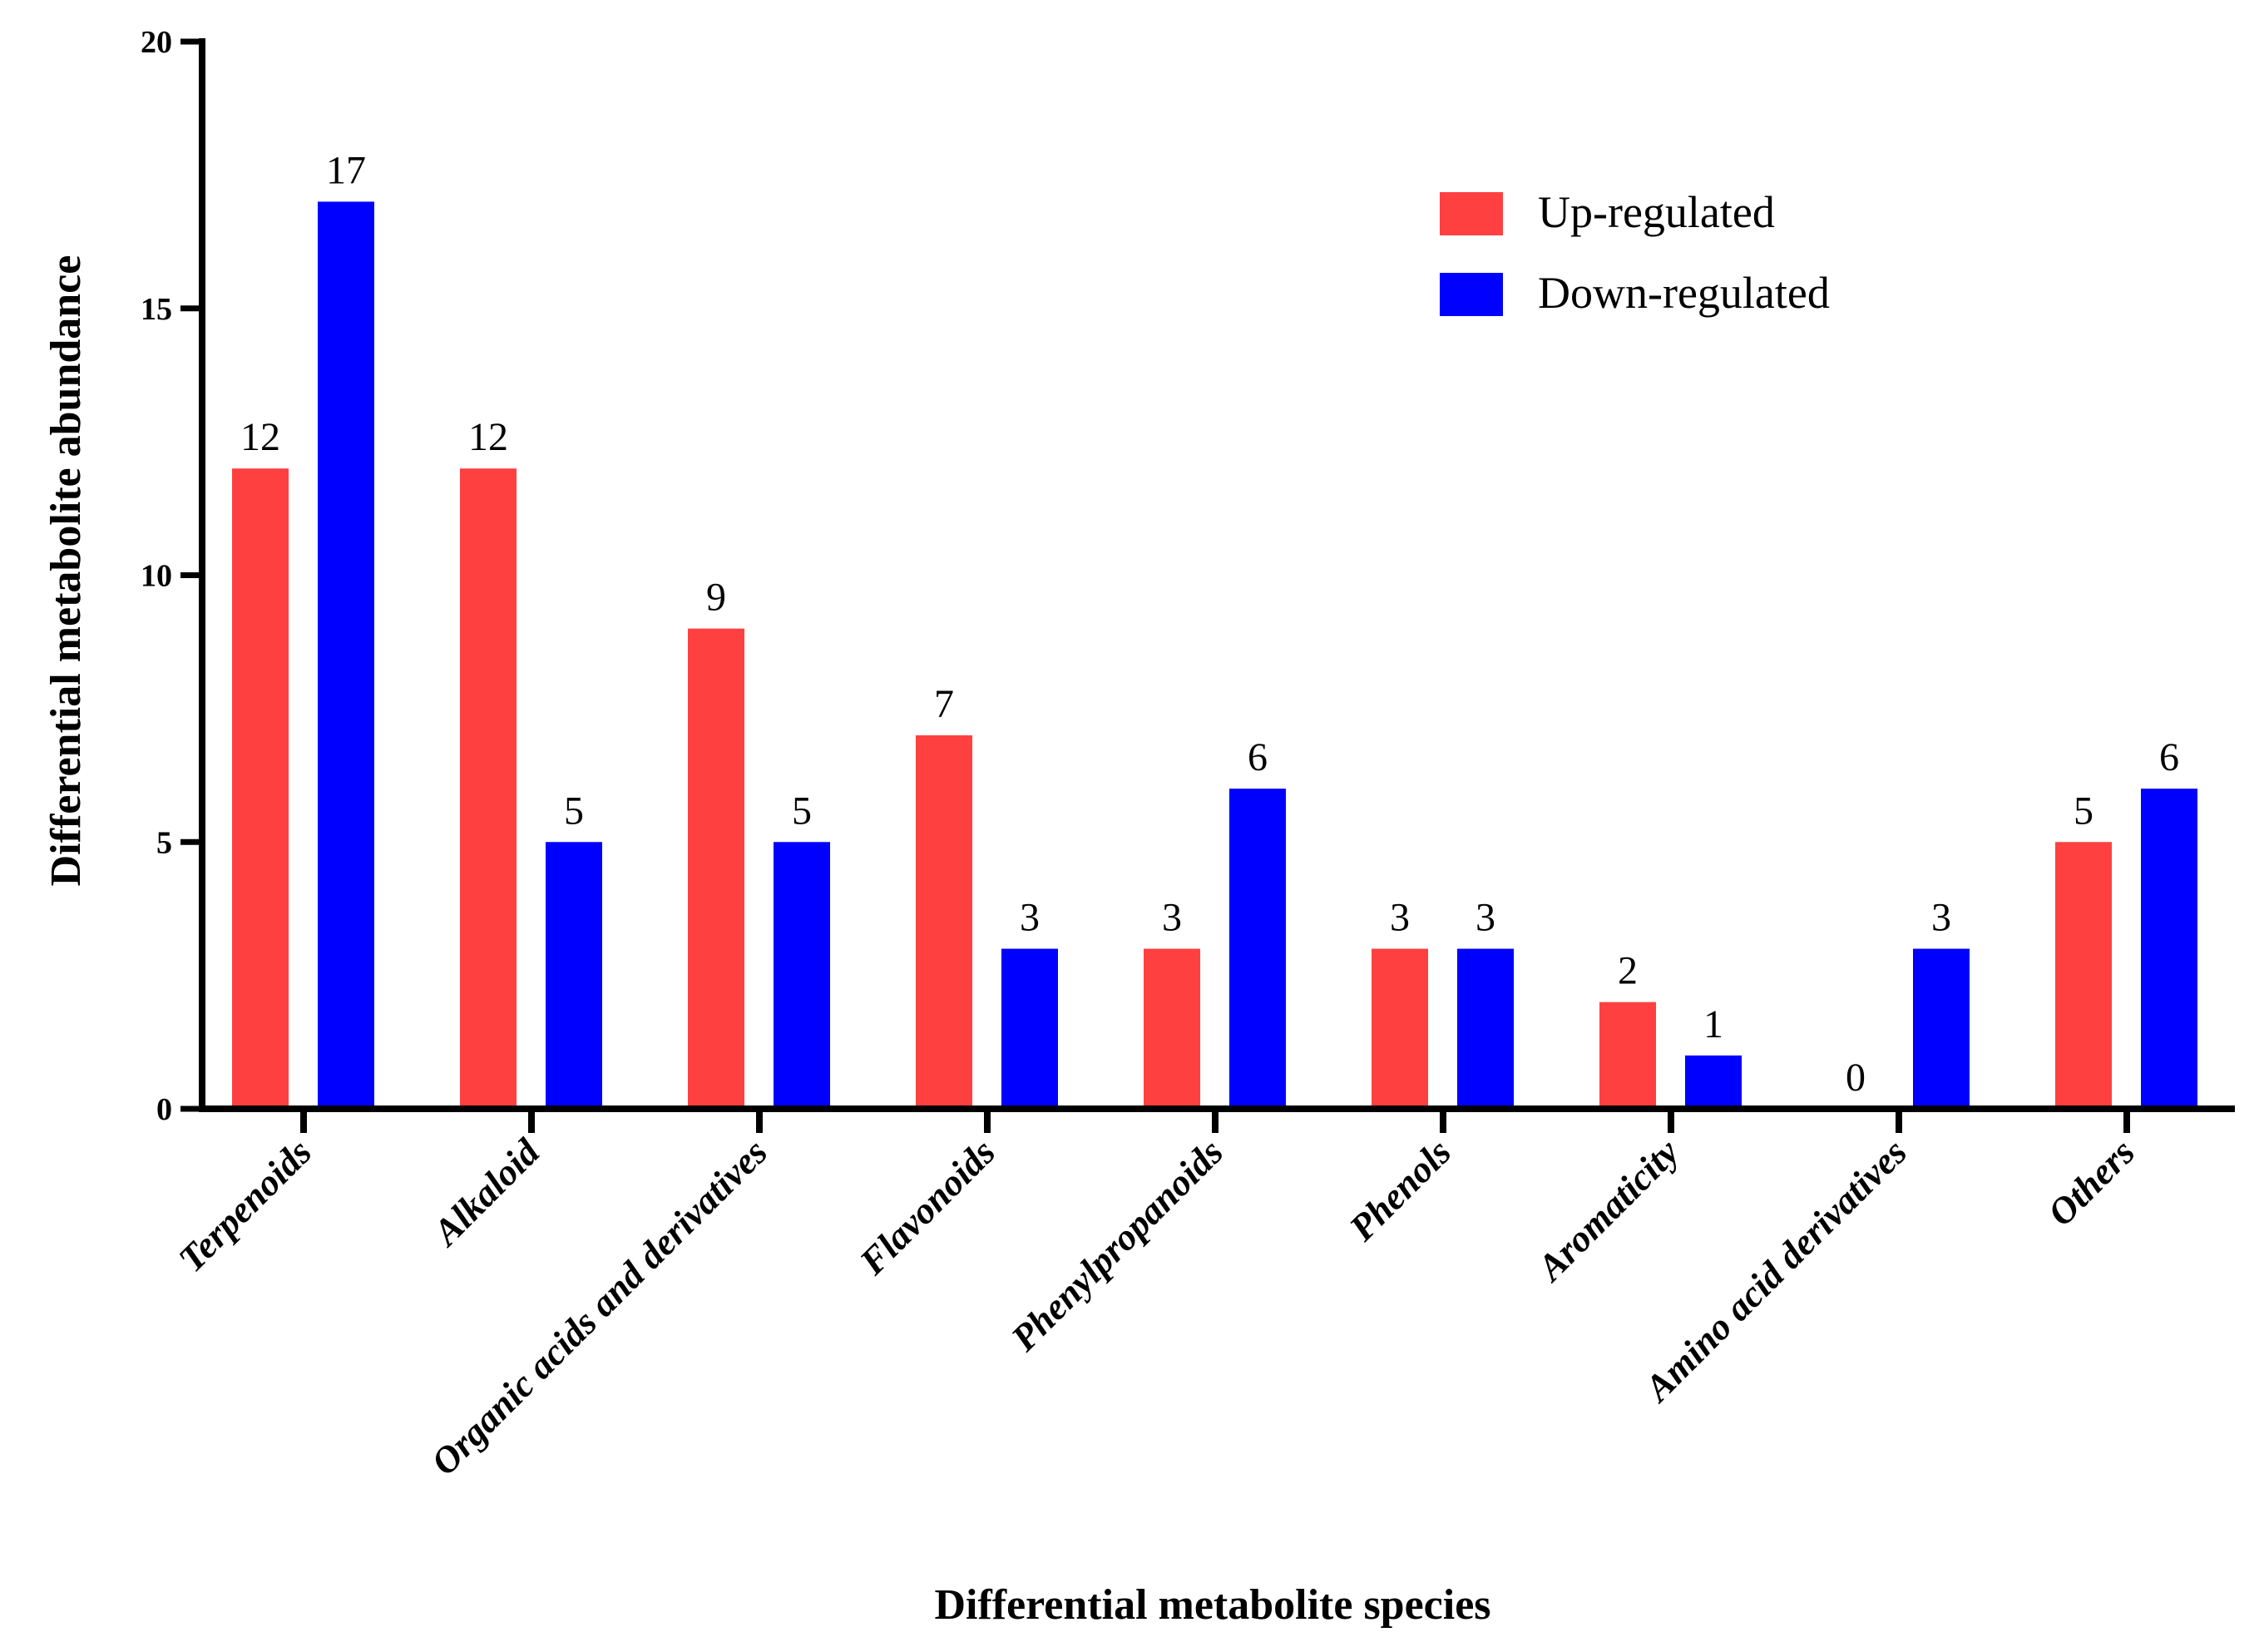 Image resolution: width=2264 pixels, height=1652 pixels. Describe the element at coordinates (245, 1205) in the screenshot. I see `x-tick-label: Terpenoids` at that location.